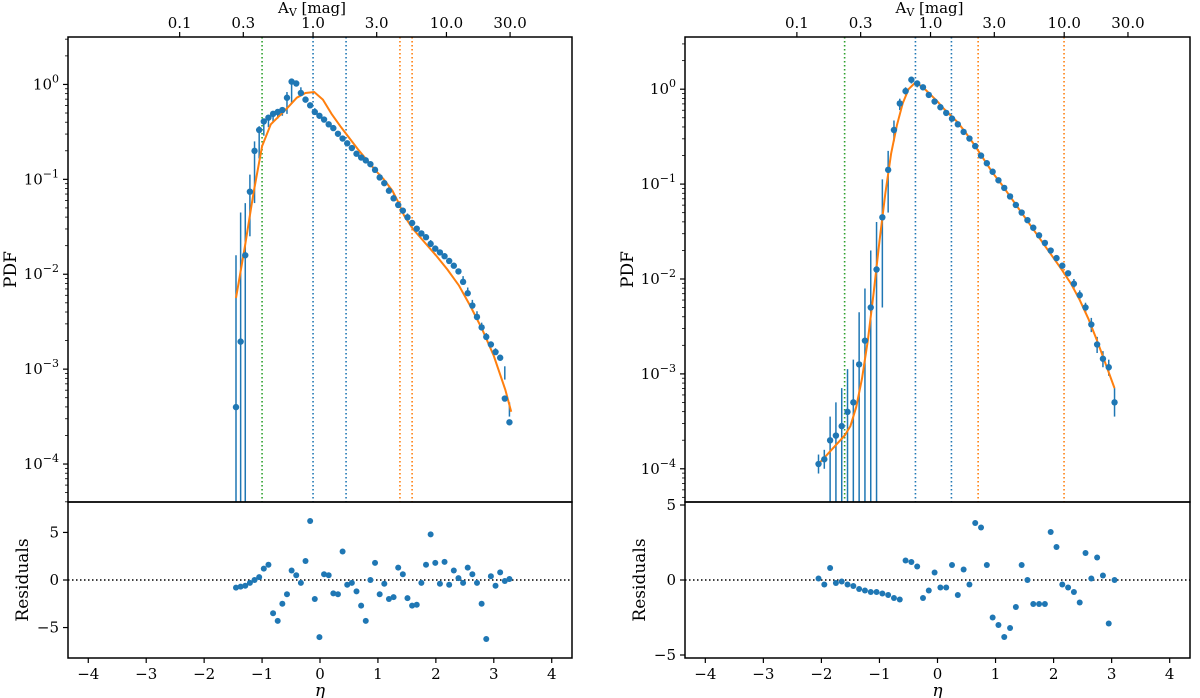  What do you see at coordinates (658, 372) in the screenshot?
I see `y-tick-label: 10⁻³` at bounding box center [658, 372].